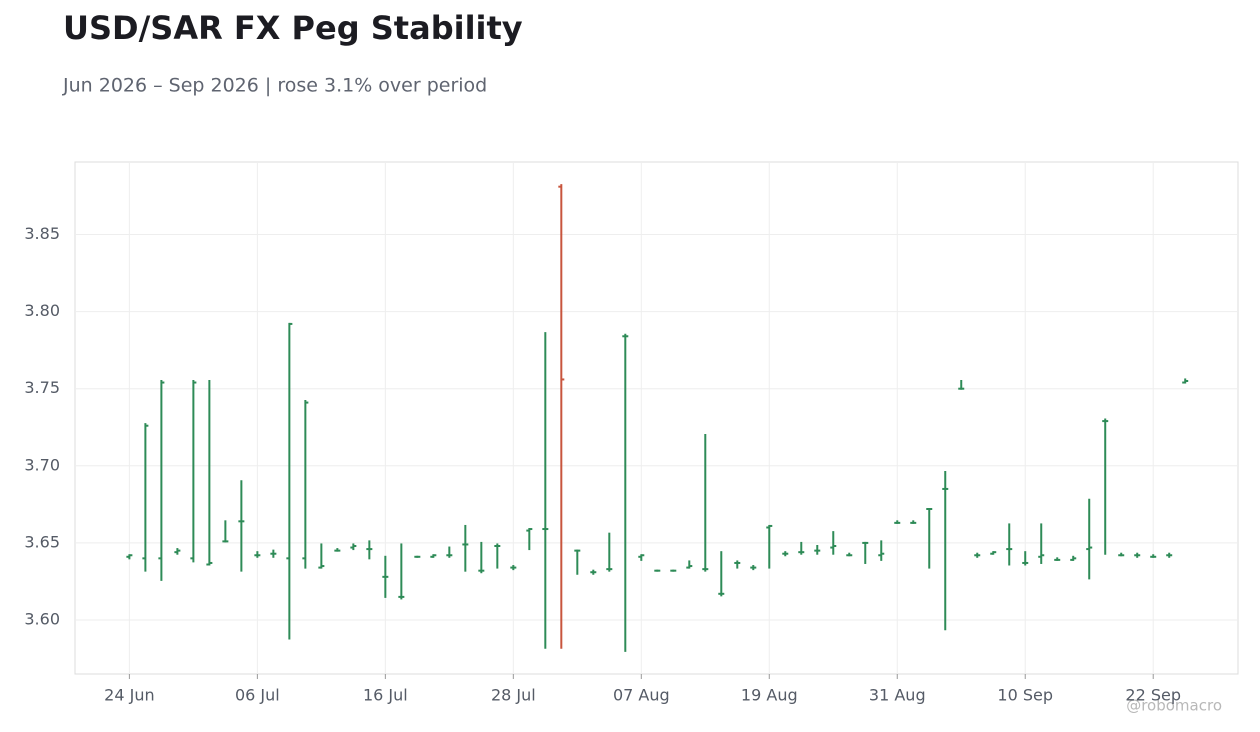  Describe the element at coordinates (385, 695) in the screenshot. I see `x-tick-label: 16 Jul` at that location.